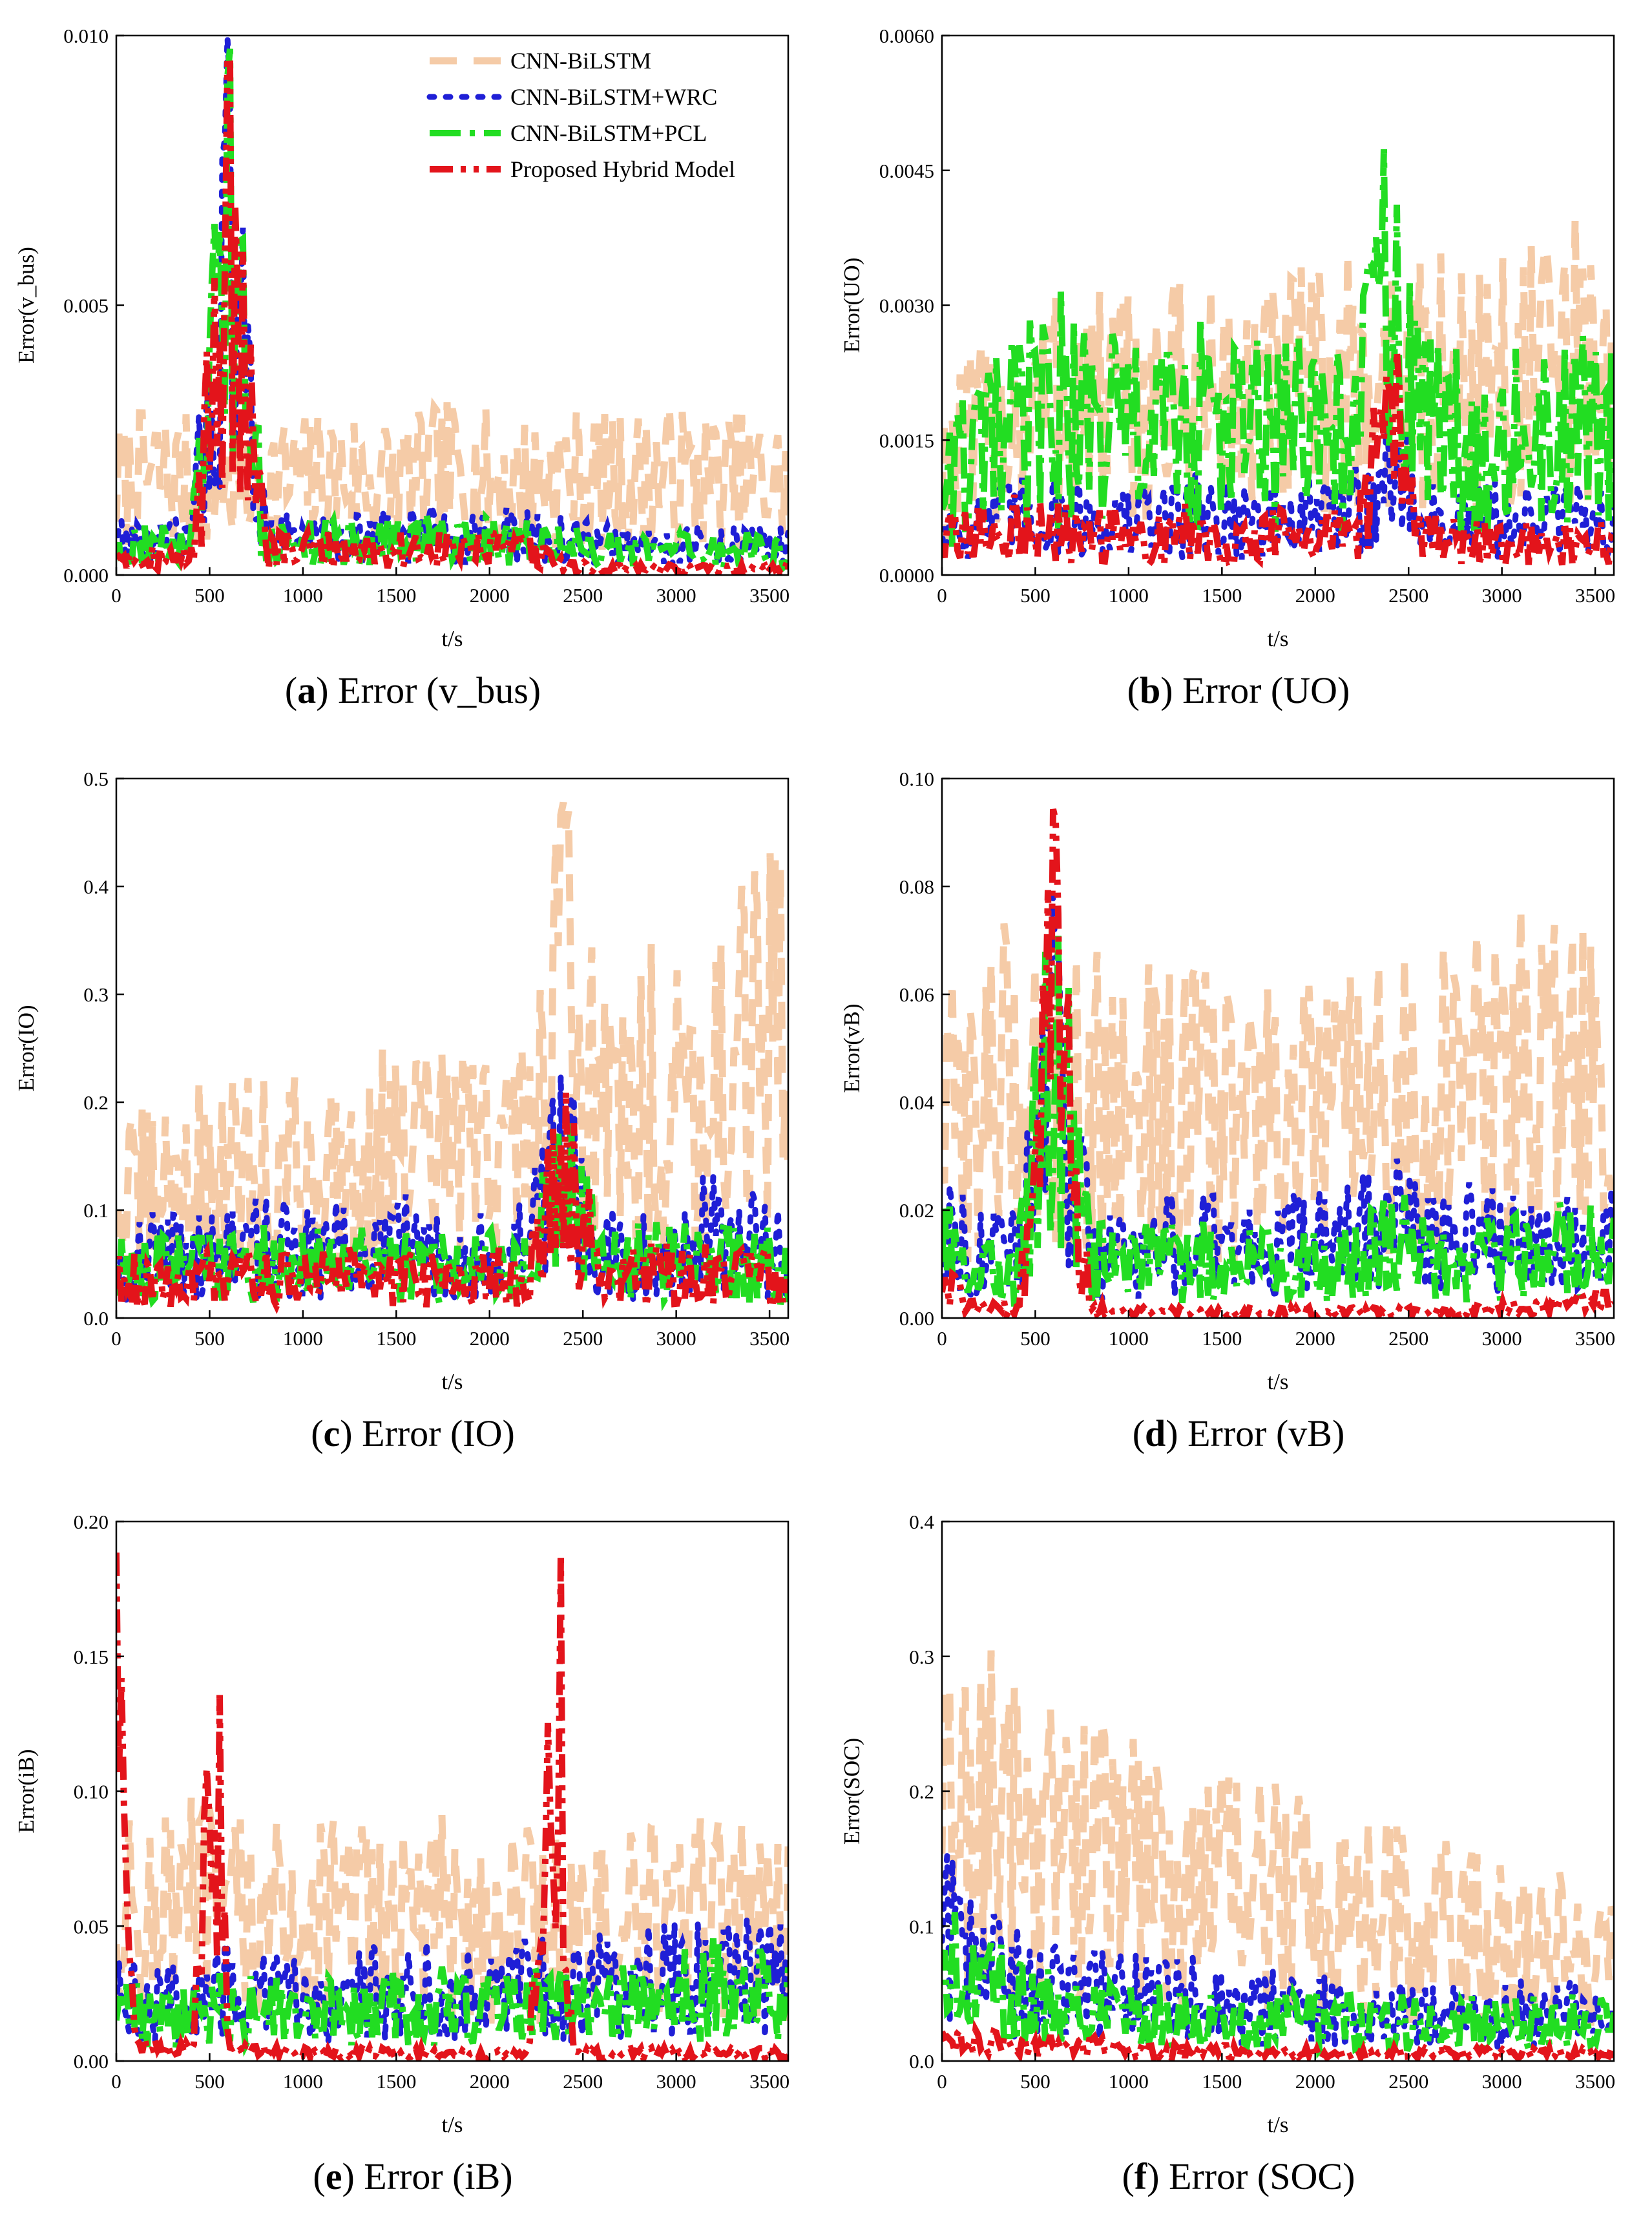 This screenshot has width=1652, height=2229. What do you see at coordinates (452, 638) in the screenshot?
I see `x-axis-label-a: t/s` at bounding box center [452, 638].